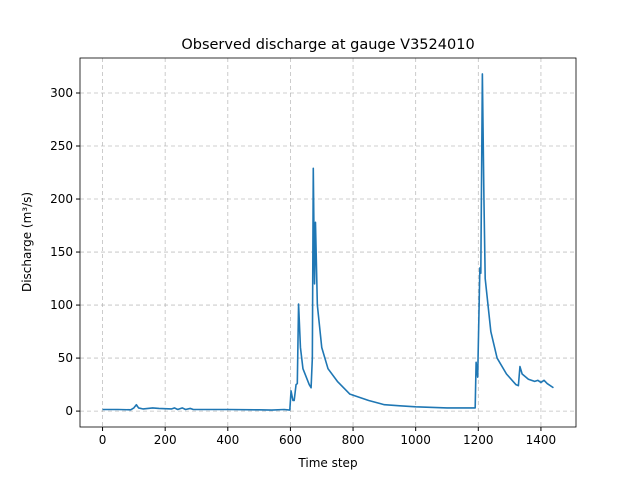 The height and width of the screenshot is (480, 640). Describe the element at coordinates (61, 305) in the screenshot. I see `y-tick-label: 100` at that location.